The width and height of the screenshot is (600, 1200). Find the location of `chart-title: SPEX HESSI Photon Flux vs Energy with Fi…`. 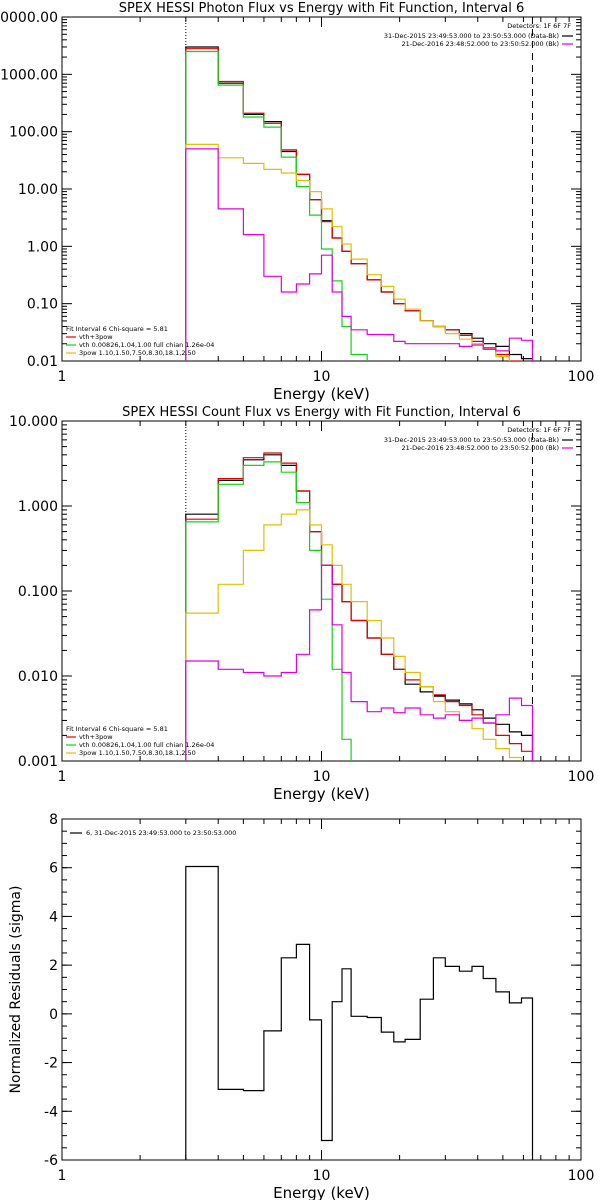

chart-title: SPEX HESSI Photon Flux vs Energy with Fi… is located at coordinates (322, 8).